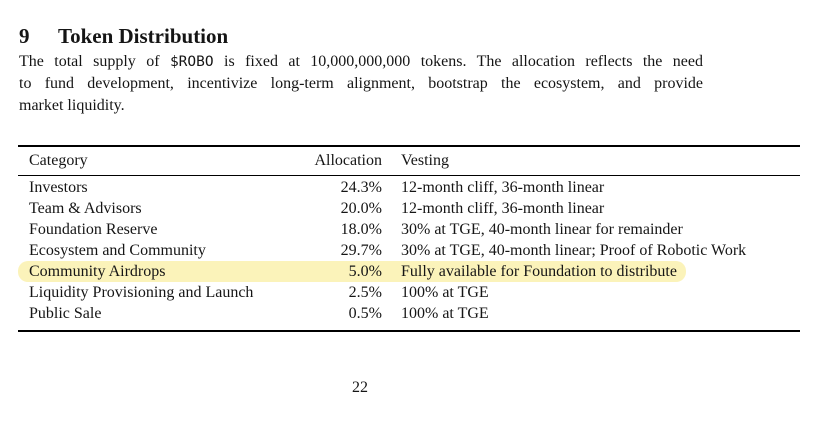 The height and width of the screenshot is (428, 816). I want to click on column-header-vesting: Vesting, so click(591, 161).